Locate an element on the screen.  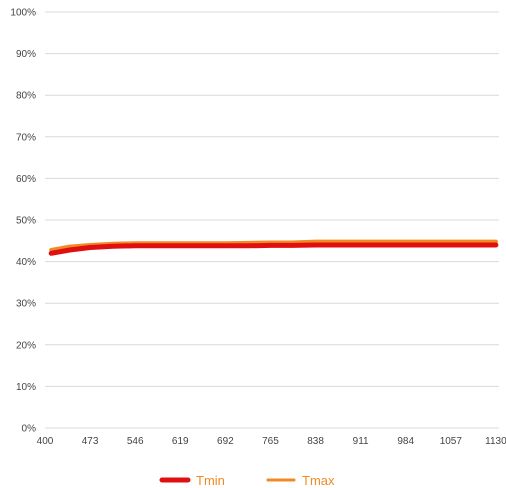
x-tick-label: 692 is located at coordinates (225, 441).